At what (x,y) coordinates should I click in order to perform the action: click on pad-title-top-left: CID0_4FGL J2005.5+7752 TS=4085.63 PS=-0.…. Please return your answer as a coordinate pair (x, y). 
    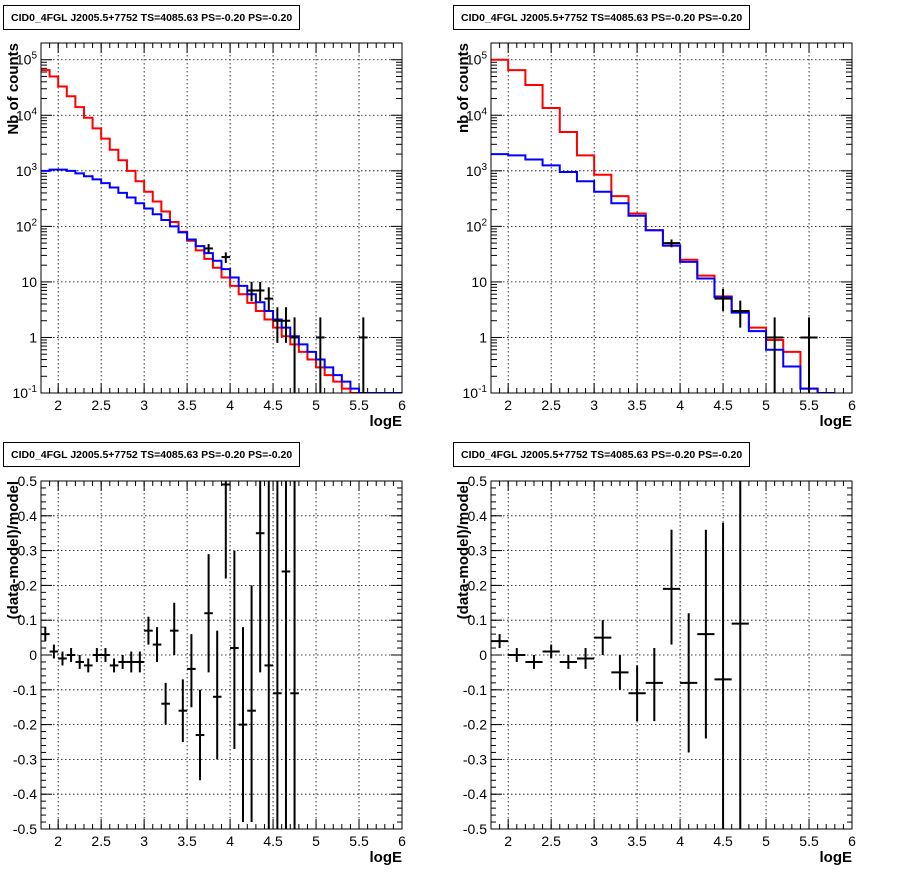
    Looking at the image, I should click on (152, 17).